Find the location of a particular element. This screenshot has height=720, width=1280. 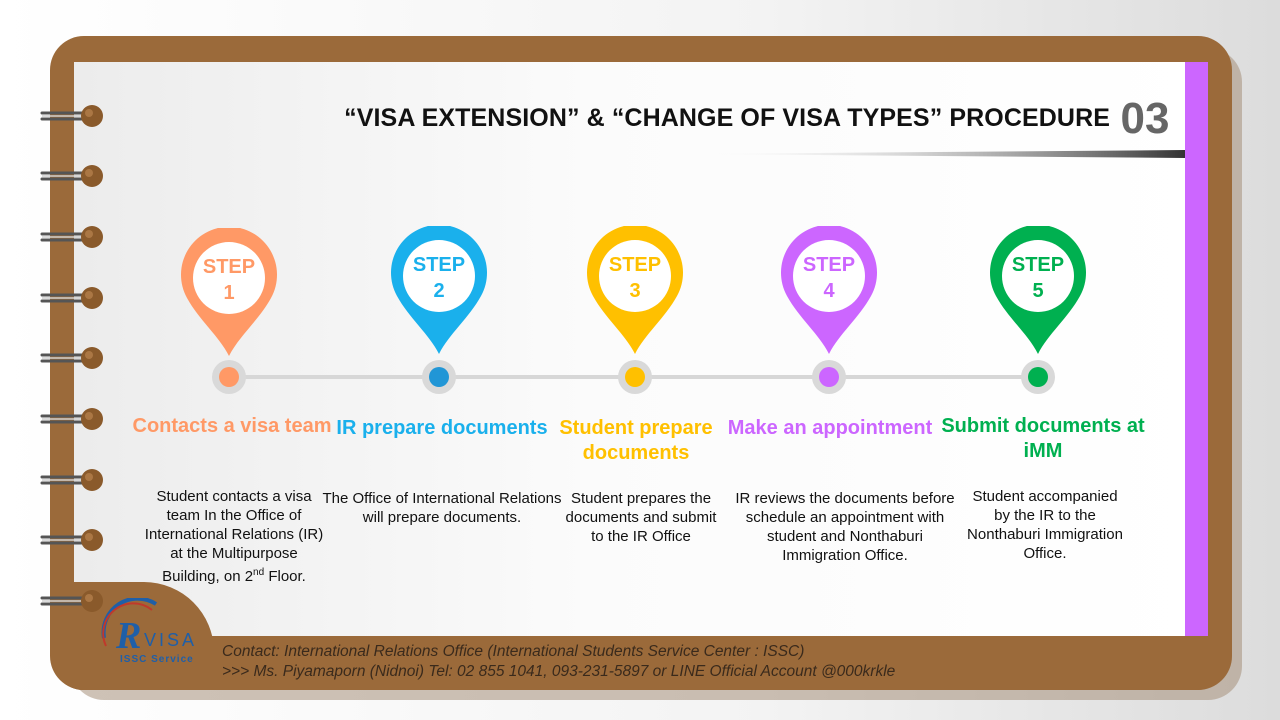

page-number: 03 is located at coordinates (1145, 118).